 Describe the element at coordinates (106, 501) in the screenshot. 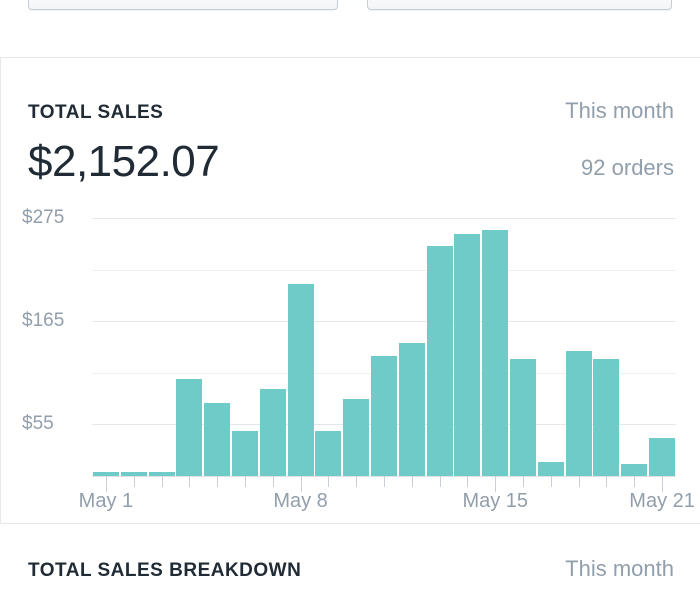

I see `chart-x-tick-label: May 1` at that location.